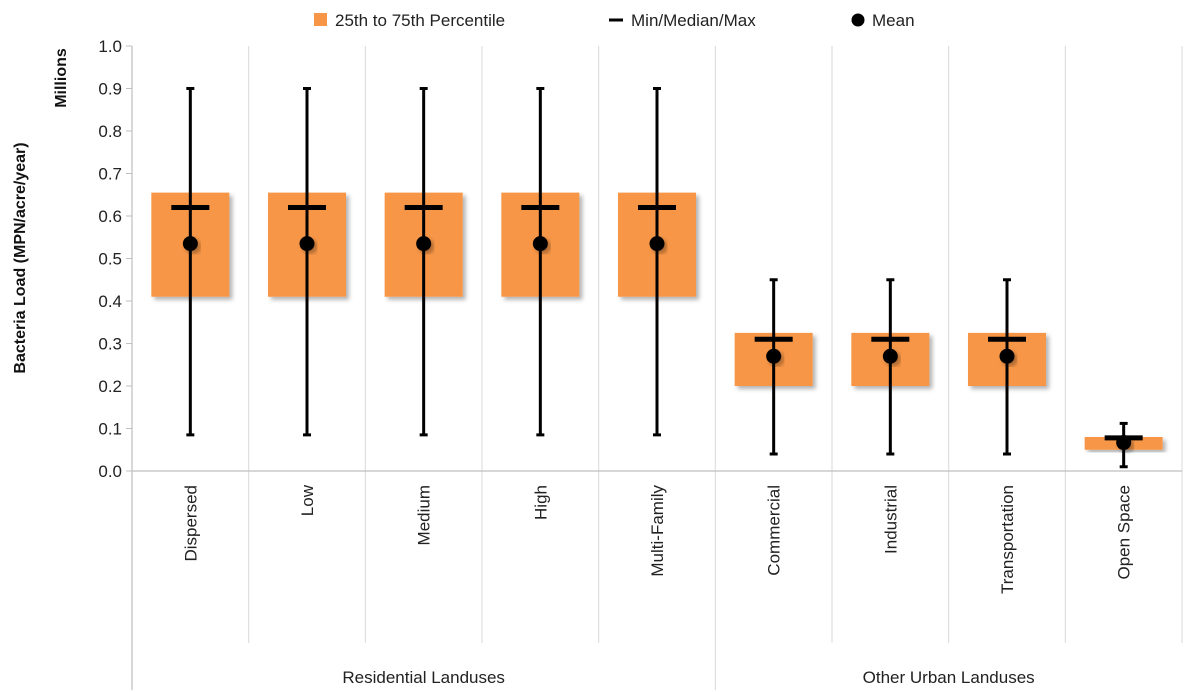  What do you see at coordinates (890, 367) in the screenshot?
I see `box-group-industrial` at bounding box center [890, 367].